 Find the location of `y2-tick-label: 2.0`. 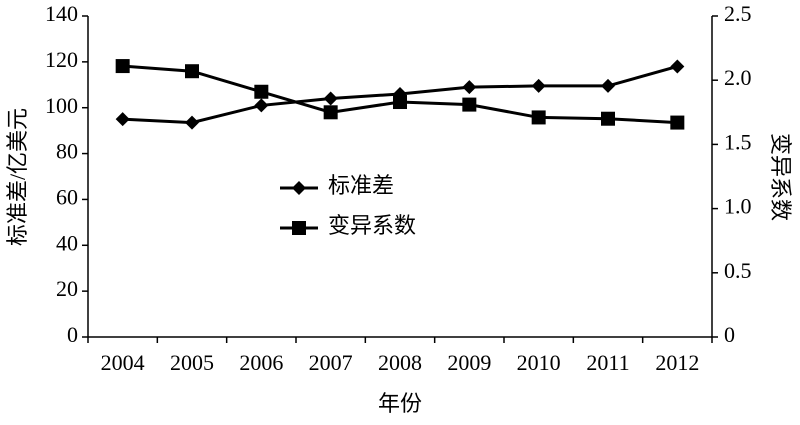

y2-tick-label: 2.0 is located at coordinates (738, 77).